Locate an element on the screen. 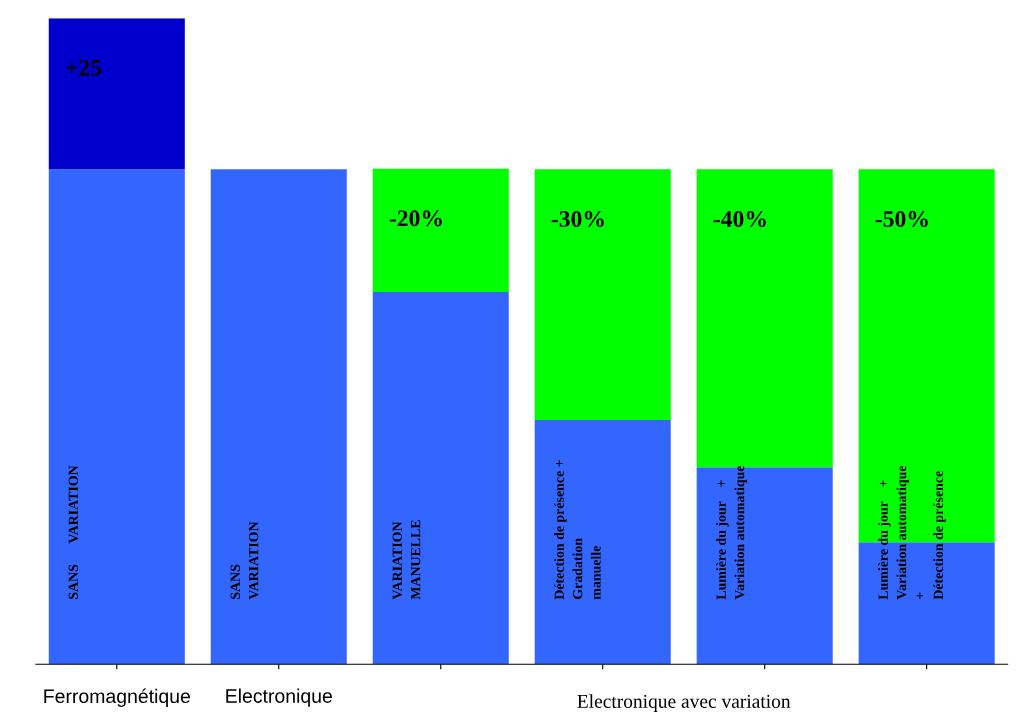 The image size is (1023, 726). annotation: -50% is located at coordinates (901, 219).